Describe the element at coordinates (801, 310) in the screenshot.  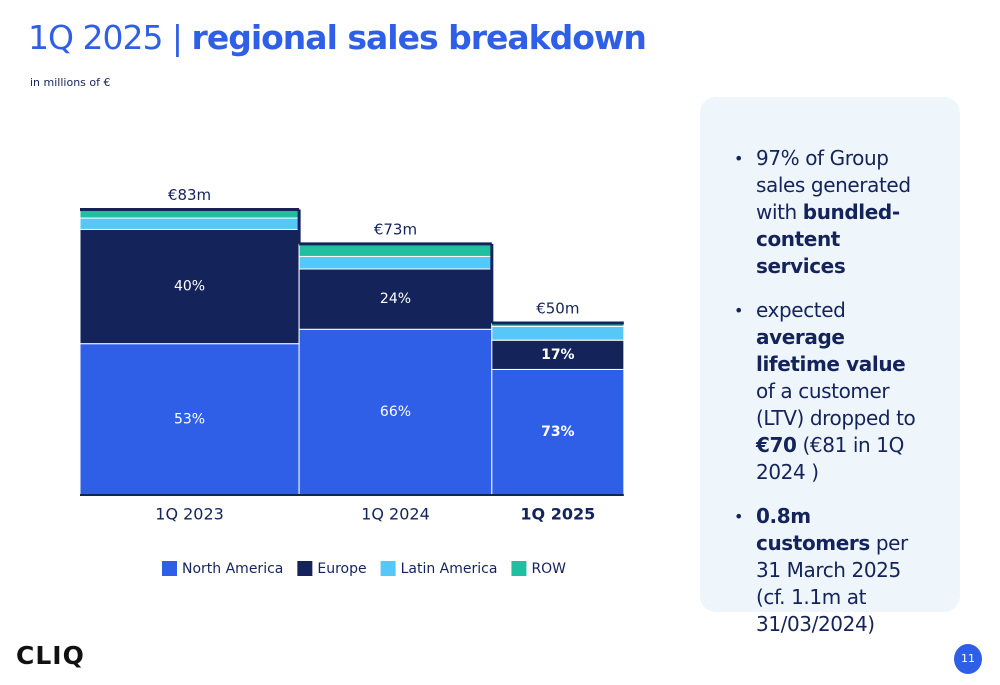
I see `bullet-text: expected` at that location.